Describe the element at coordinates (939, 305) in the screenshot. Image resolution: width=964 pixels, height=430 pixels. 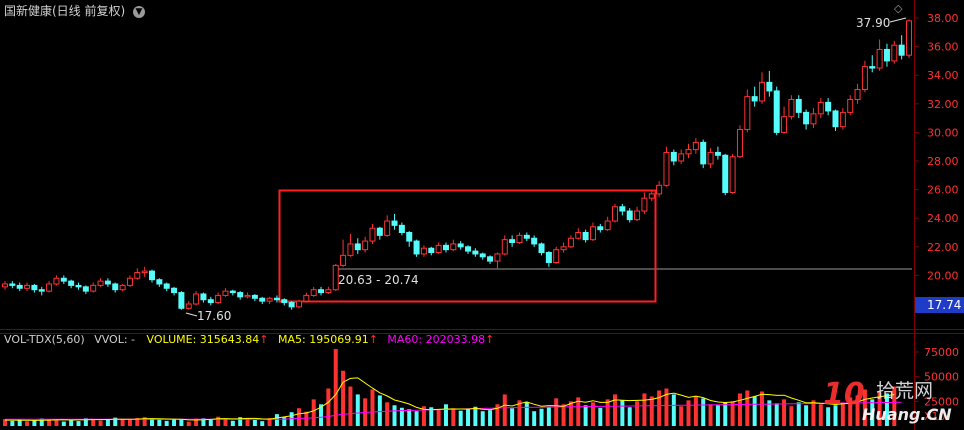
I see `last-price-tag` at that location.